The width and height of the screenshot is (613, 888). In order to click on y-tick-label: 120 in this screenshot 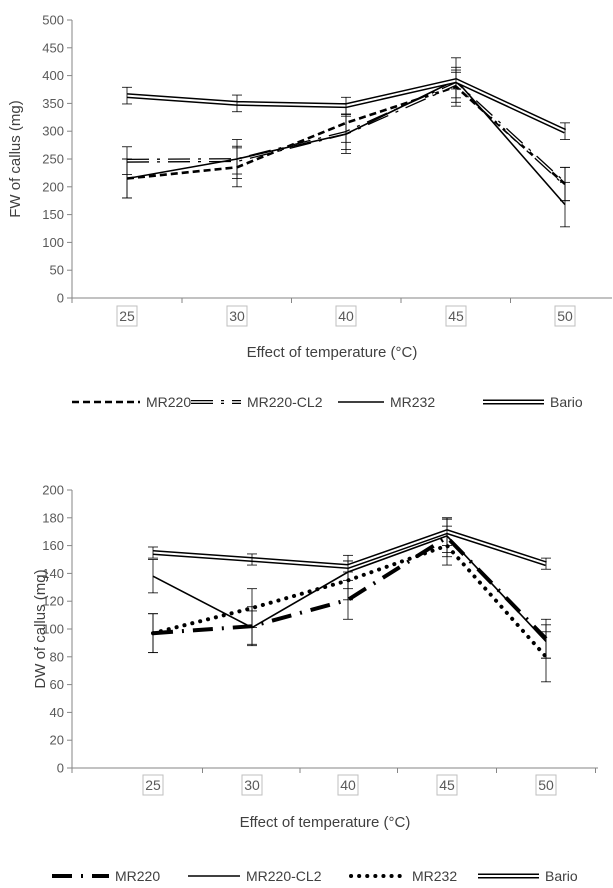, I will do `click(53, 601)`.